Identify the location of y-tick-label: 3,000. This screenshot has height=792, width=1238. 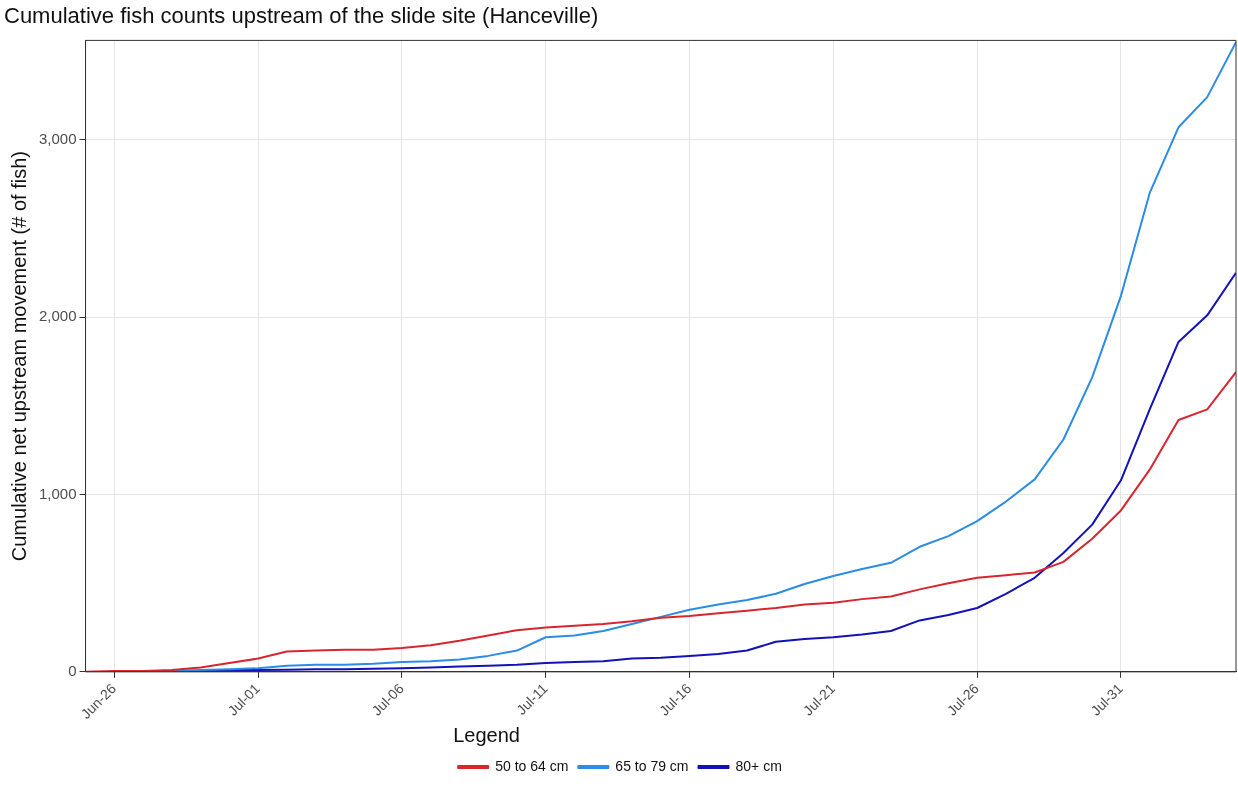
(57, 138).